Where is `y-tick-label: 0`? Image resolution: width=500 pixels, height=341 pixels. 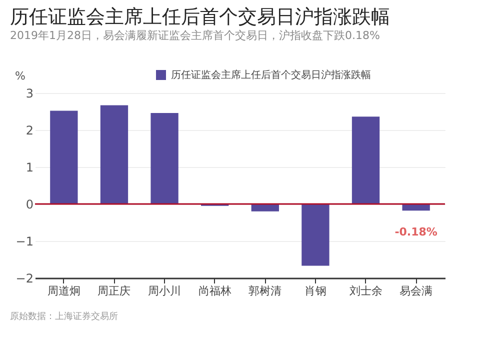 y-tick-label: 0 is located at coordinates (30, 205).